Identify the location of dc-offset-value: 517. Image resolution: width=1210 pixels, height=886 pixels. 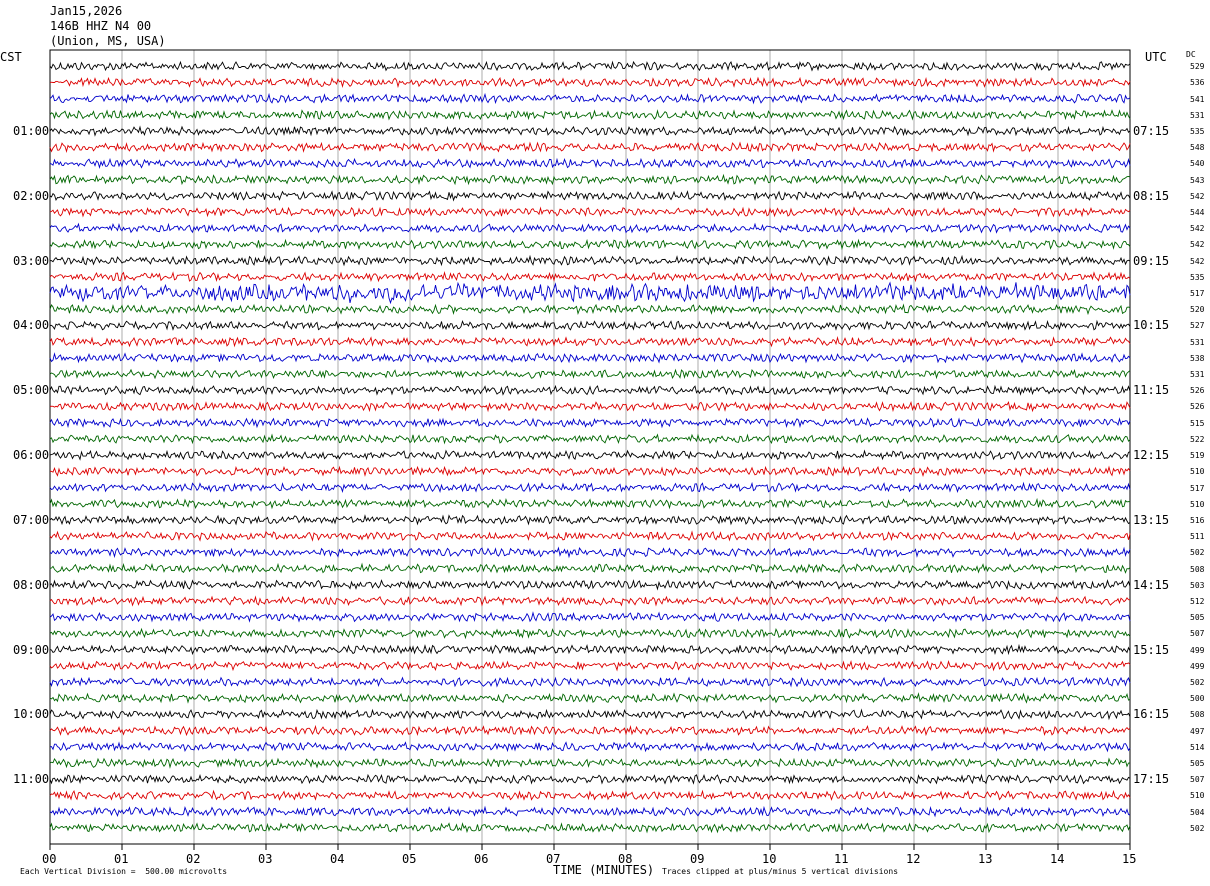
(1197, 294).